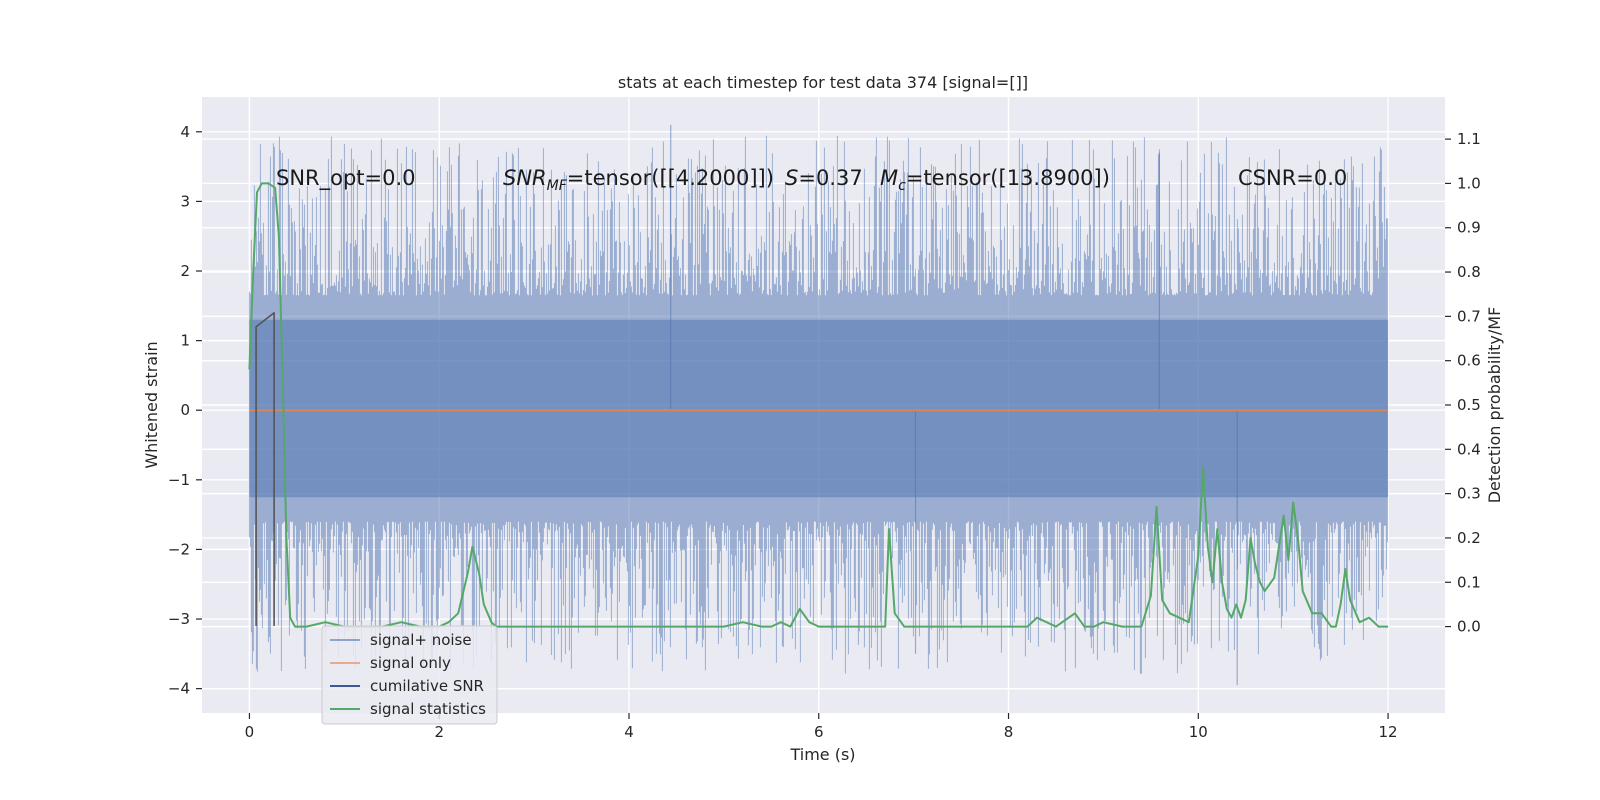 This screenshot has height=800, width=1600. I want to click on annotation-snr-opt: SNR_opt=0.0, so click(346, 178).